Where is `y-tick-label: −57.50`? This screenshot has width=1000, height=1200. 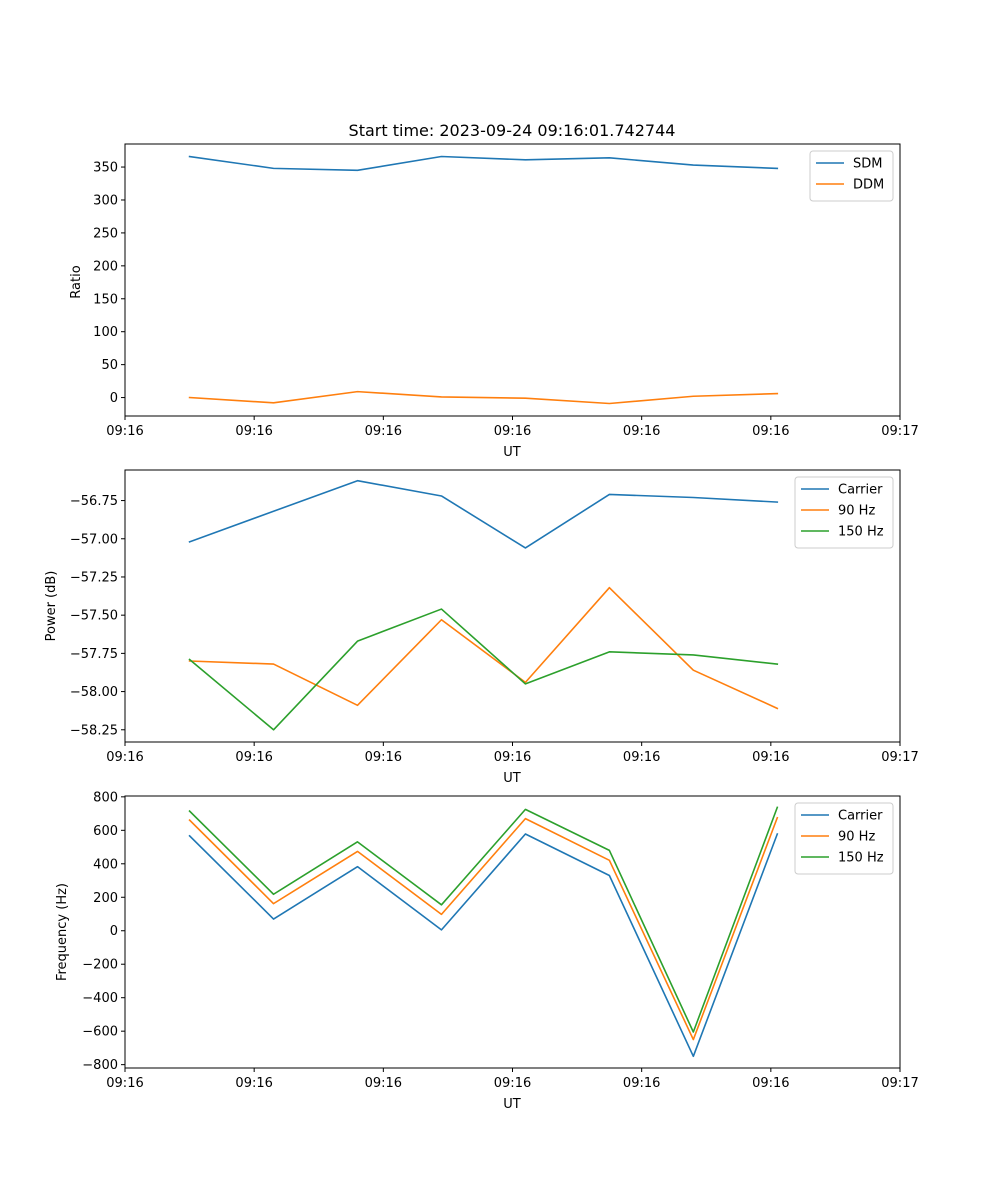
y-tick-label: −57.50 is located at coordinates (94, 616).